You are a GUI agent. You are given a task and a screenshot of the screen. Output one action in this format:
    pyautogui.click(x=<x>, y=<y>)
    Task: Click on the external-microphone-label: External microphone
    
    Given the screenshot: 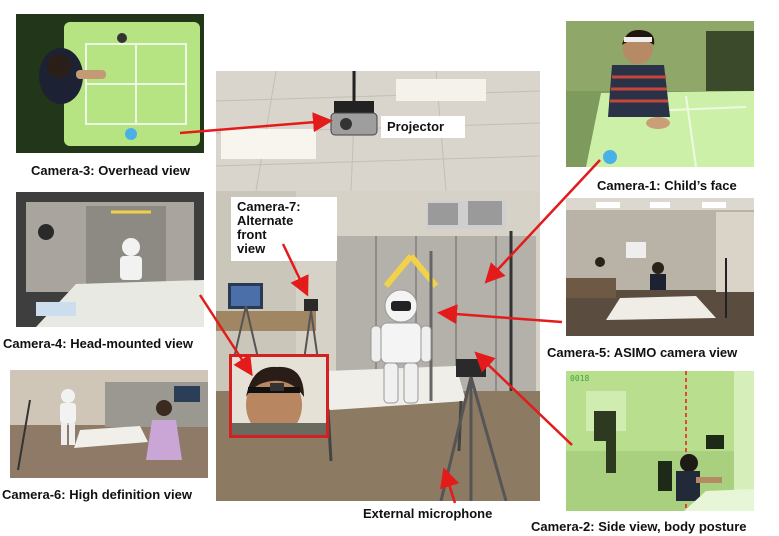 What is the action you would take?
    pyautogui.click(x=428, y=513)
    